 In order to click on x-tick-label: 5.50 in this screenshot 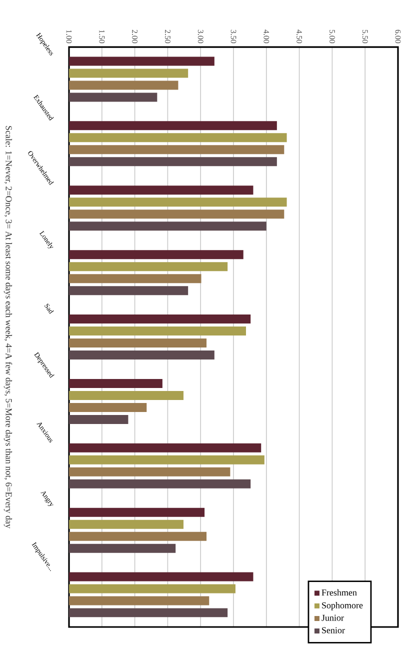, I will do `click(365, 37)`.